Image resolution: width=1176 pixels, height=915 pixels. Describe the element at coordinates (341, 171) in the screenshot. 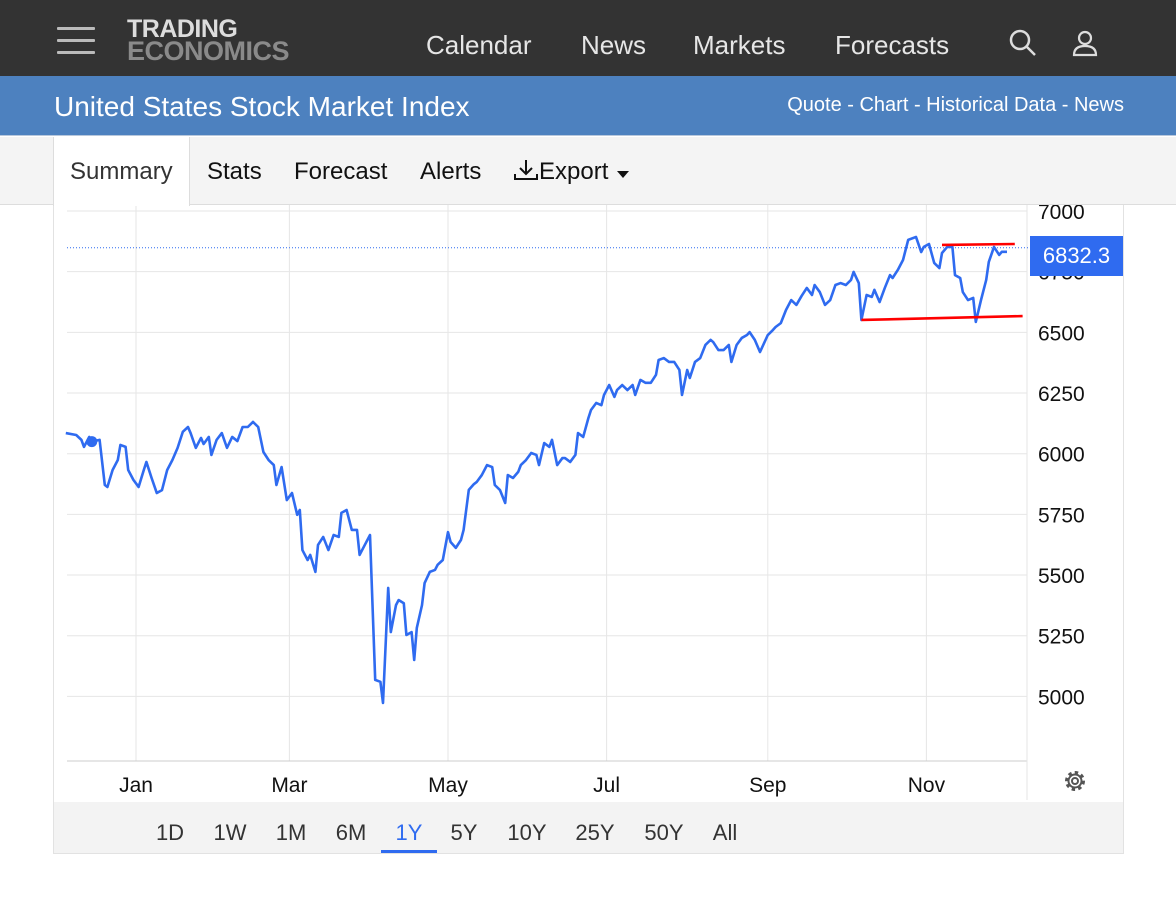

I see `tab-forecast: Forecast` at that location.